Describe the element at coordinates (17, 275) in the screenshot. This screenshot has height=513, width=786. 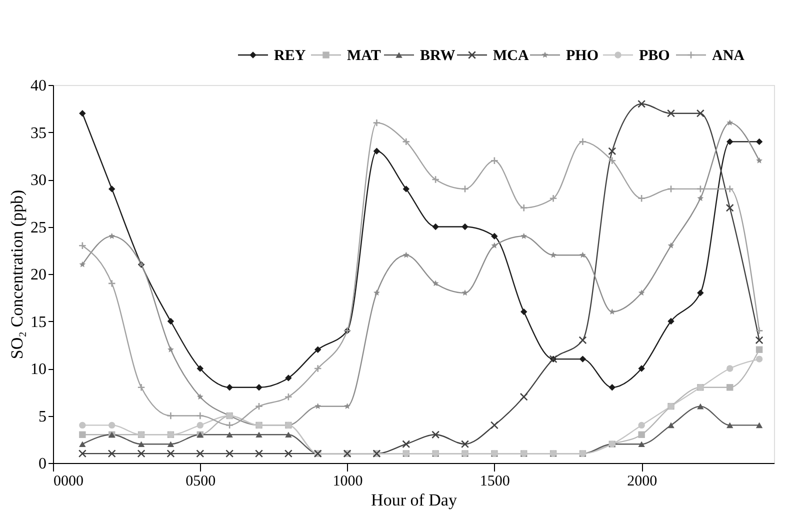
I see `y-axis-title: SO₂ Concentration (ppb)` at that location.